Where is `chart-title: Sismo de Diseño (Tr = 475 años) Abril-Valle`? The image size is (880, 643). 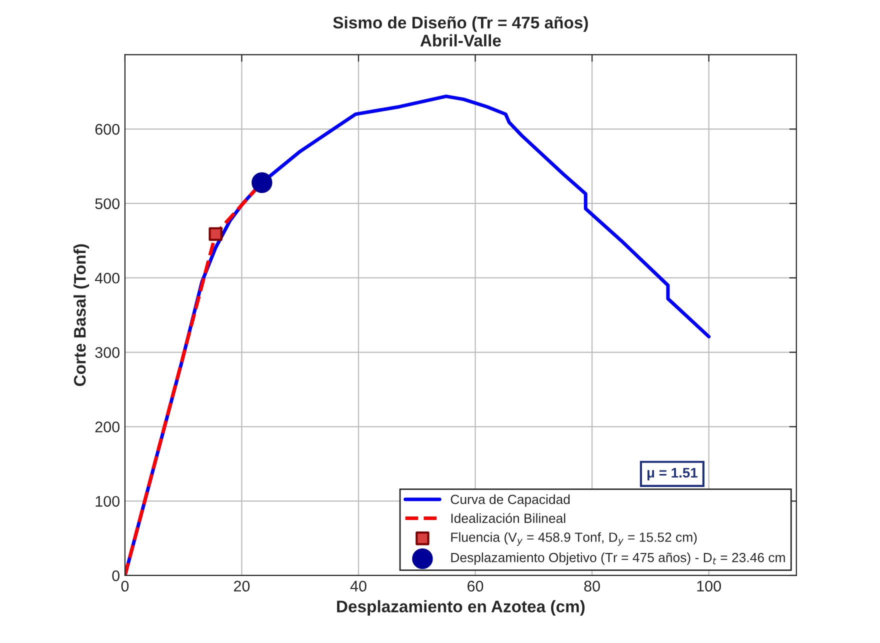 chart-title: Sismo de Diseño (Tr = 475 años) Abril-Valle is located at coordinates (460, 31).